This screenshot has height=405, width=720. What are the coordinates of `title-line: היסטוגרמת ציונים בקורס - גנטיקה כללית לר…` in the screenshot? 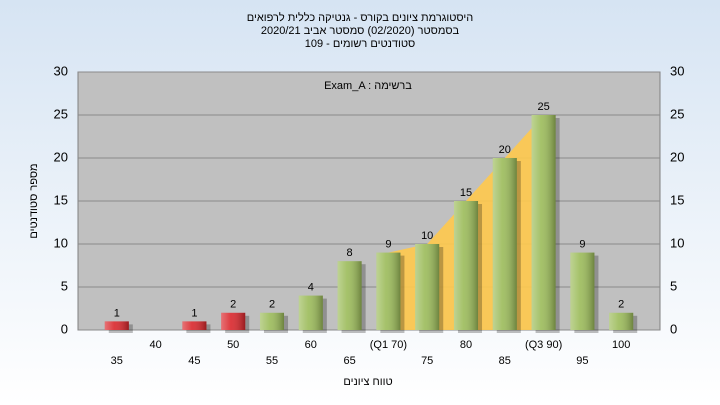 It's located at (360, 17).